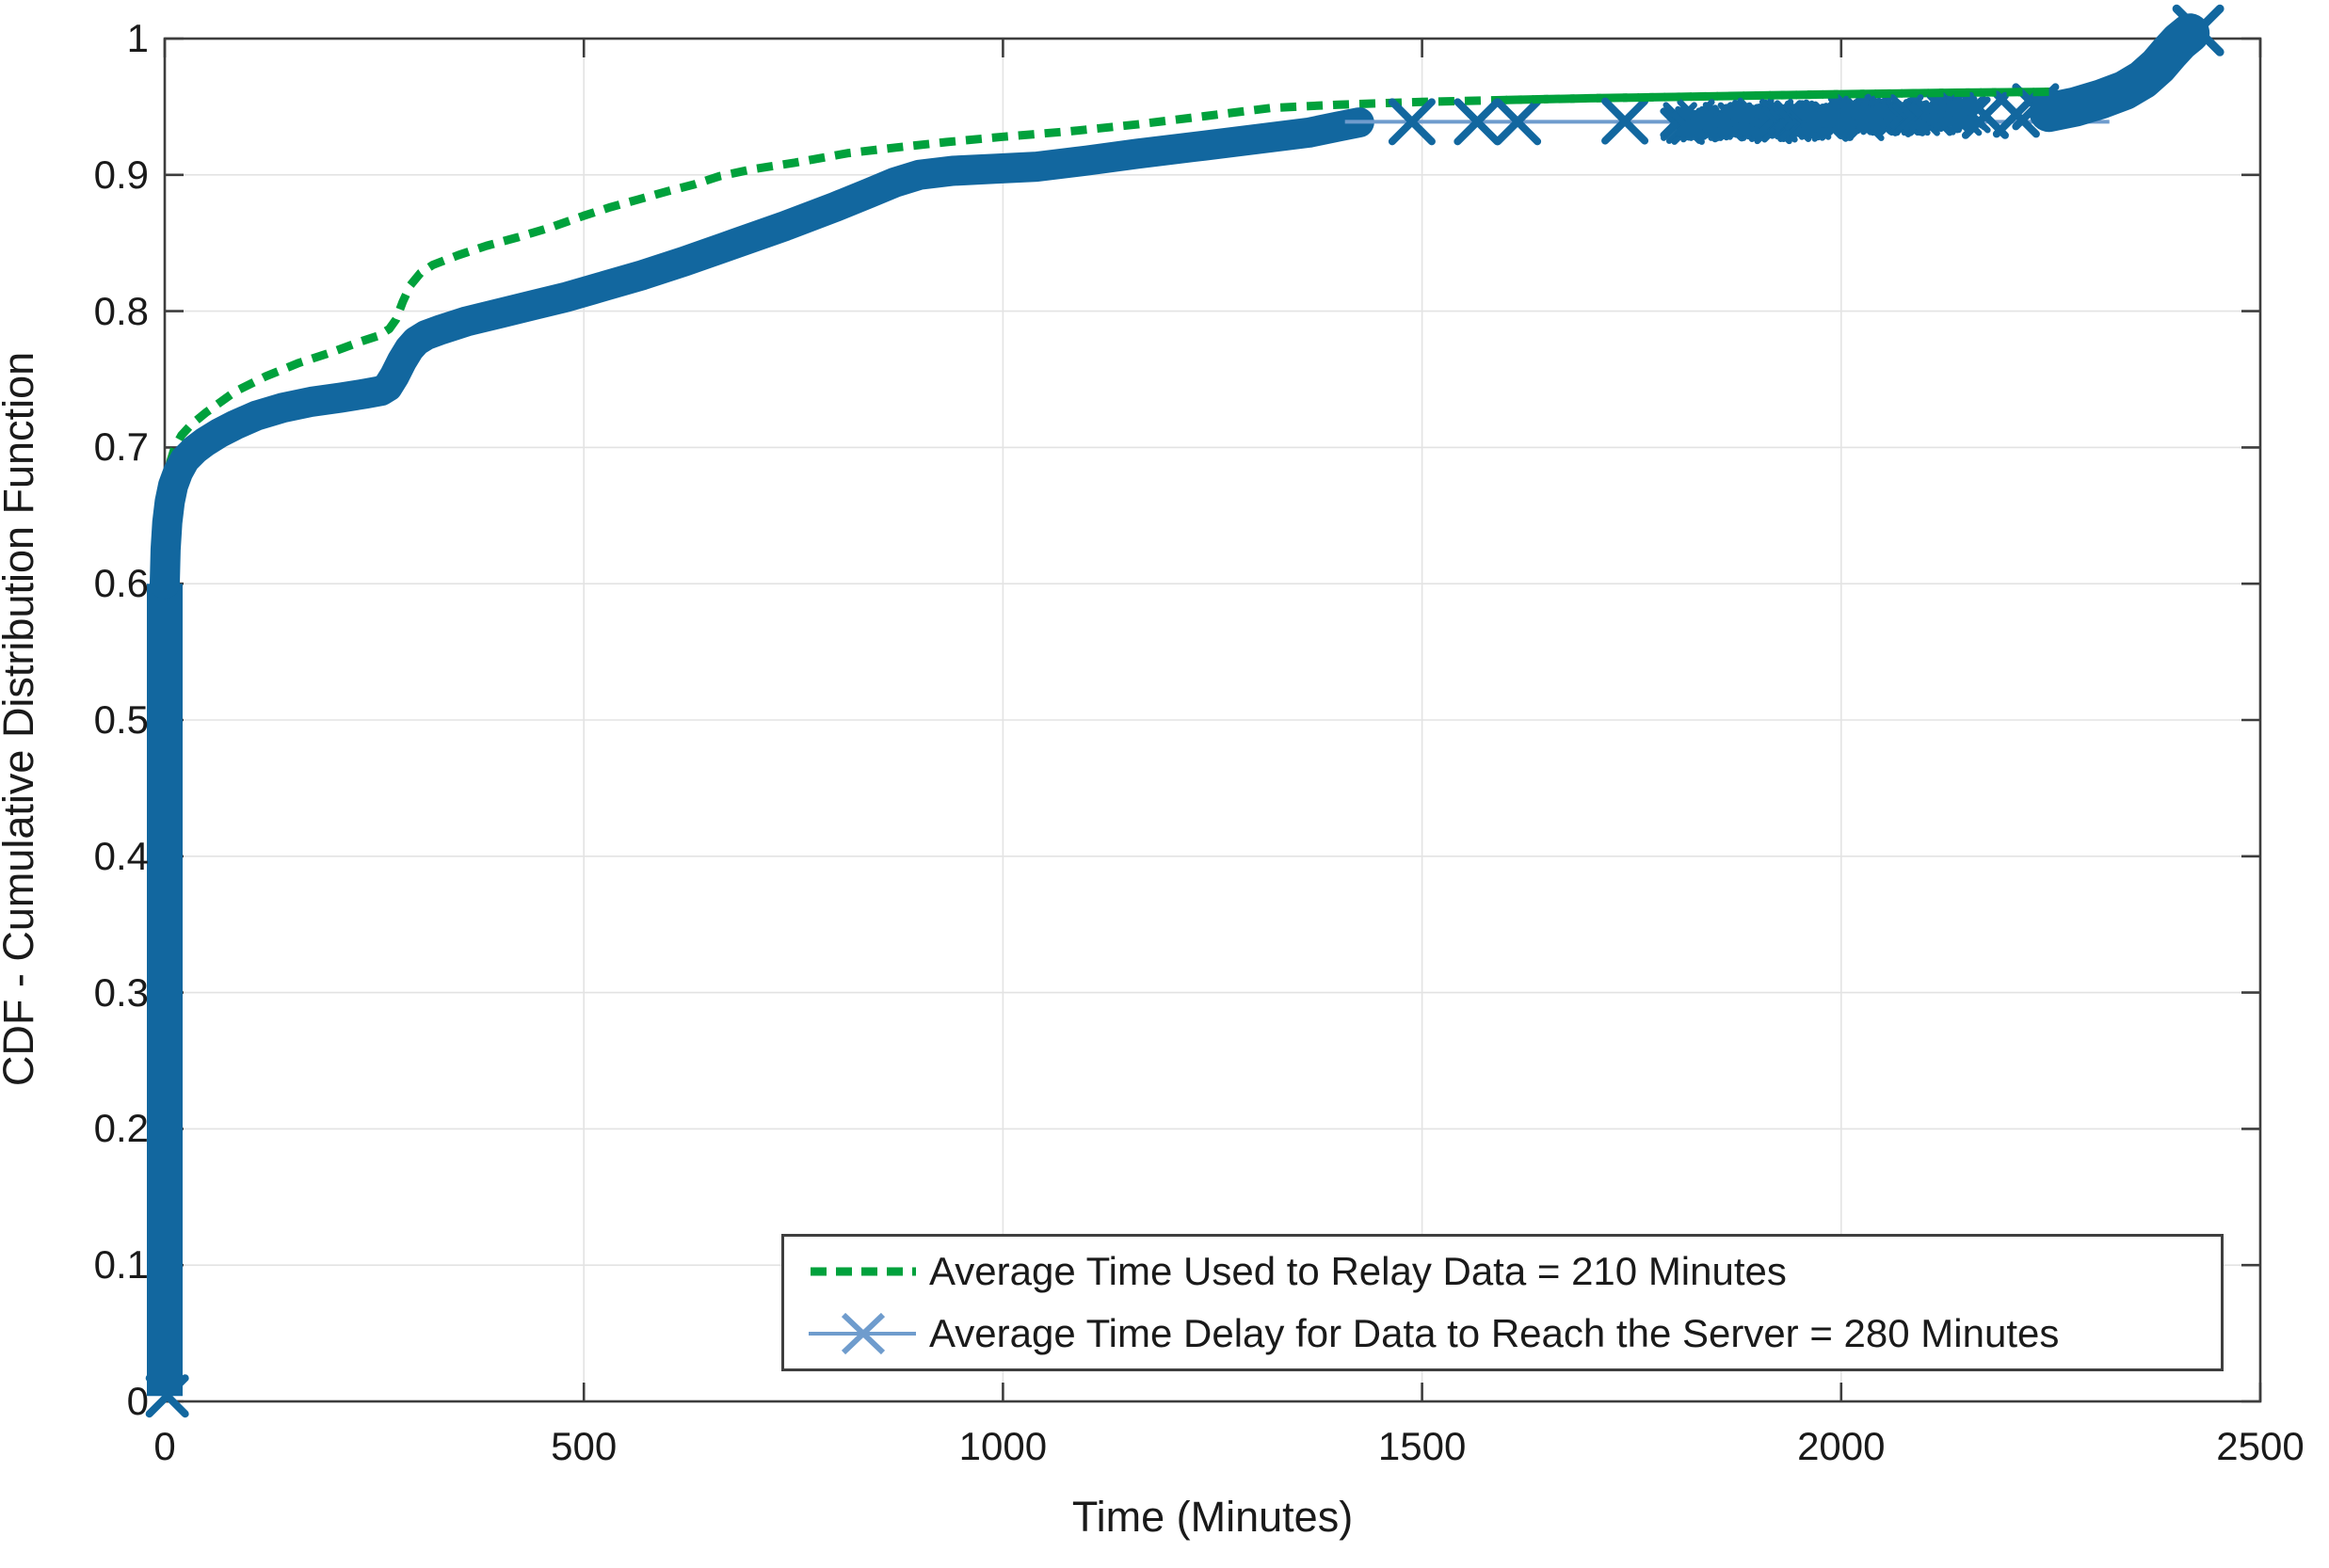  I want to click on x-tick-label: 2000, so click(1841, 1446).